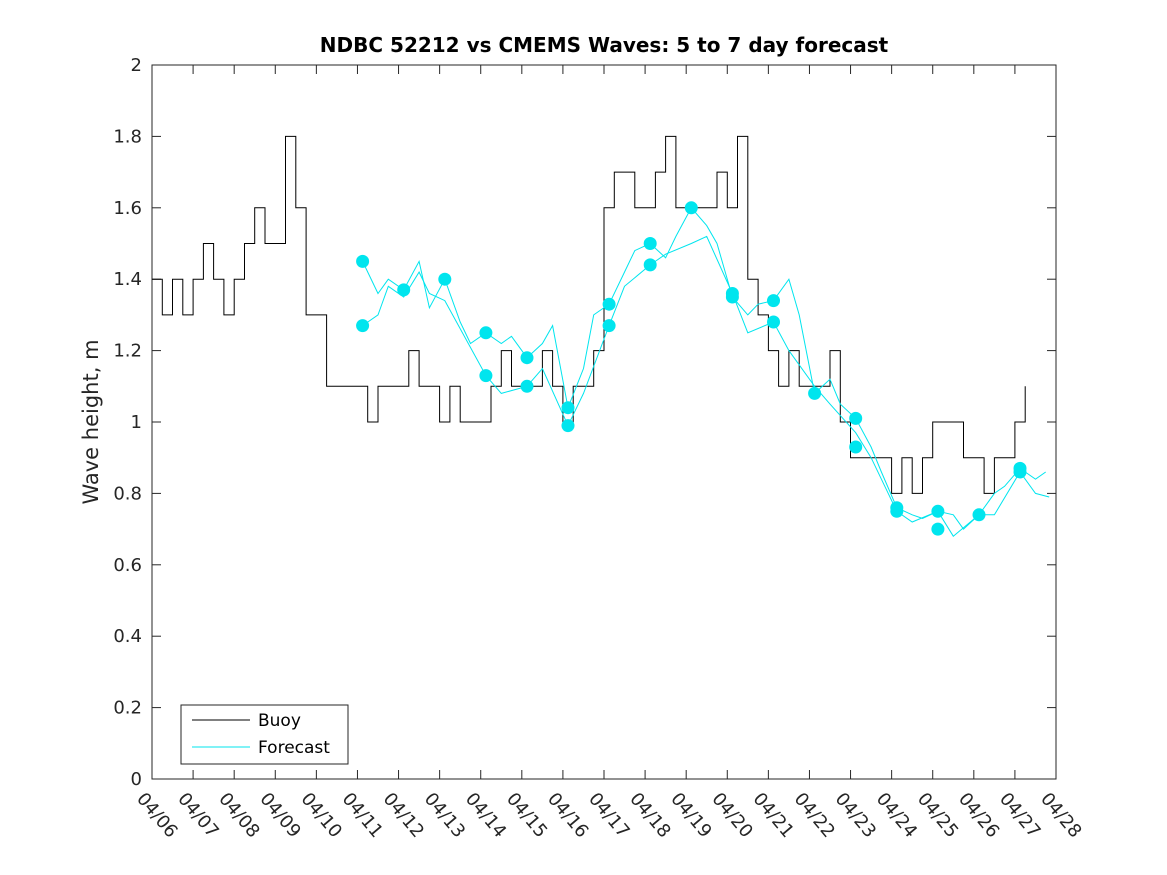  Describe the element at coordinates (127, 565) in the screenshot. I see `y-tick-label: 0.6` at that location.